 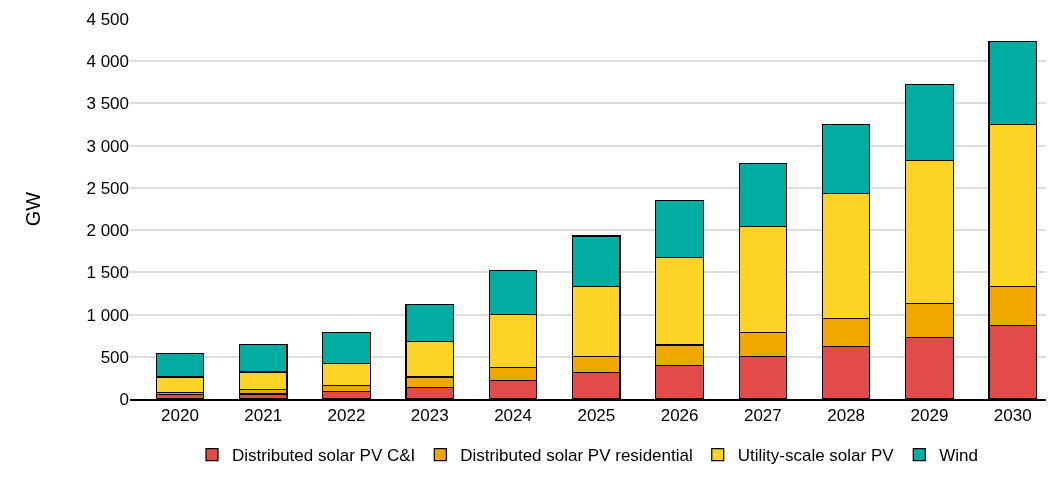 I want to click on x-tick-label: 2027, so click(x=762, y=416).